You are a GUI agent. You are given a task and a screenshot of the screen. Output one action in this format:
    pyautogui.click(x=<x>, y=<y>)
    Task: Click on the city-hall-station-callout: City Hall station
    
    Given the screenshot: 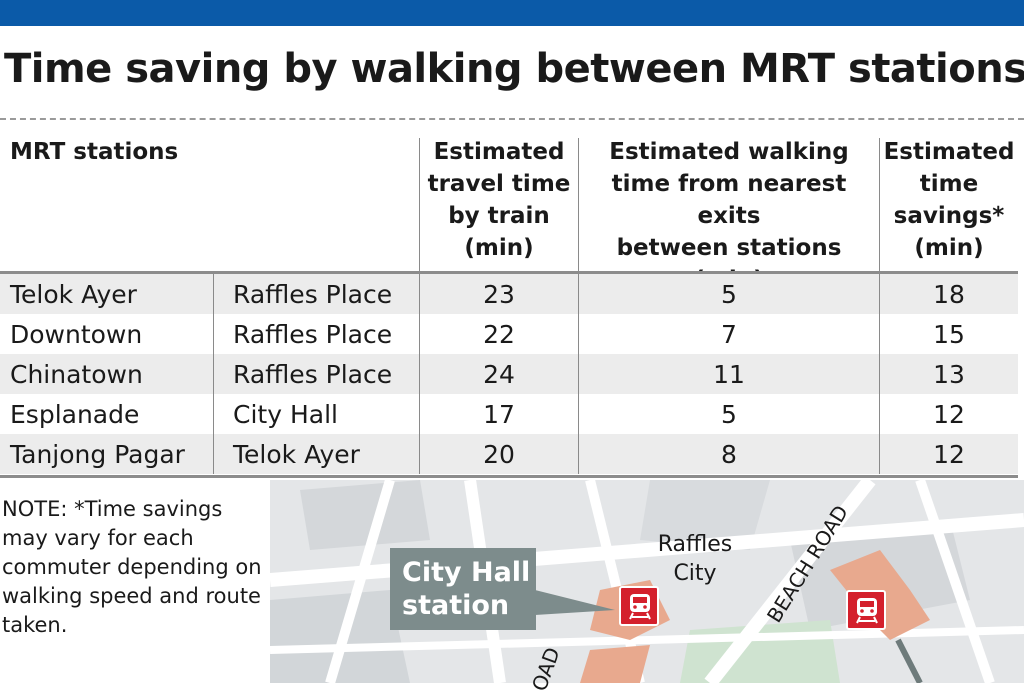 What is the action you would take?
    pyautogui.click(x=463, y=589)
    